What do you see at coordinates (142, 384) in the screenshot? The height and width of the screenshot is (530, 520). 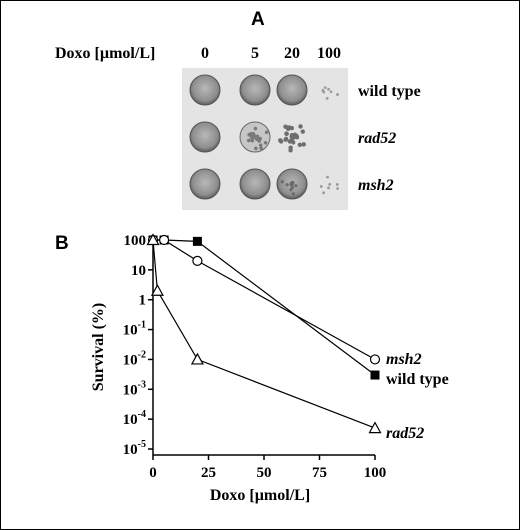 I see `y-tick-exponent: -3` at bounding box center [142, 384].